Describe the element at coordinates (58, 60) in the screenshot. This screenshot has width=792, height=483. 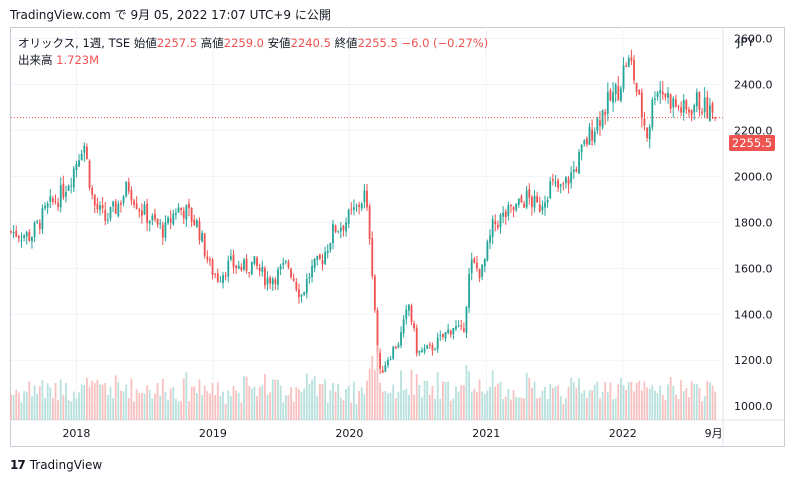
I see `volume-legend: 出来高 1.723M` at that location.